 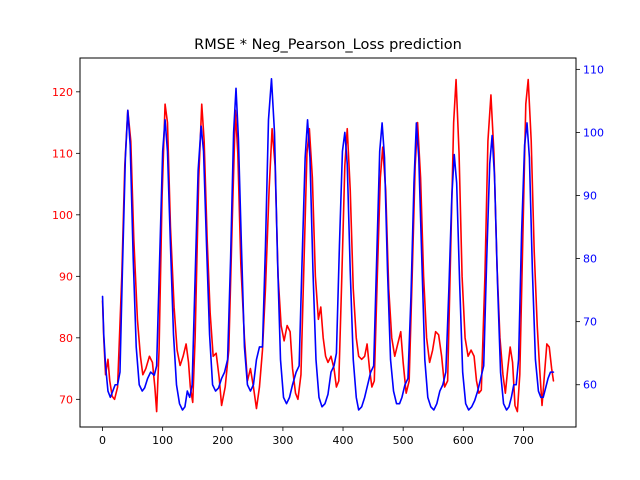 I want to click on y-right-tick-label: 100, so click(x=593, y=132).